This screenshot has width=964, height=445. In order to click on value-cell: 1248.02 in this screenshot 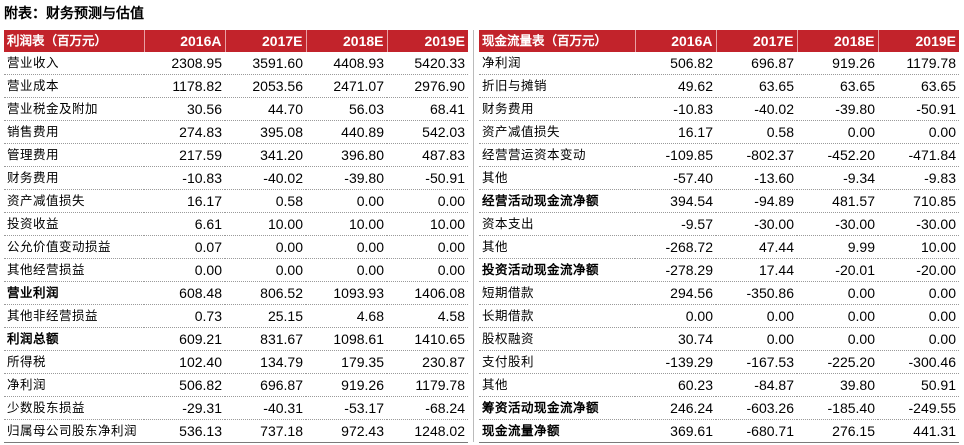, I will do `click(427, 431)`.